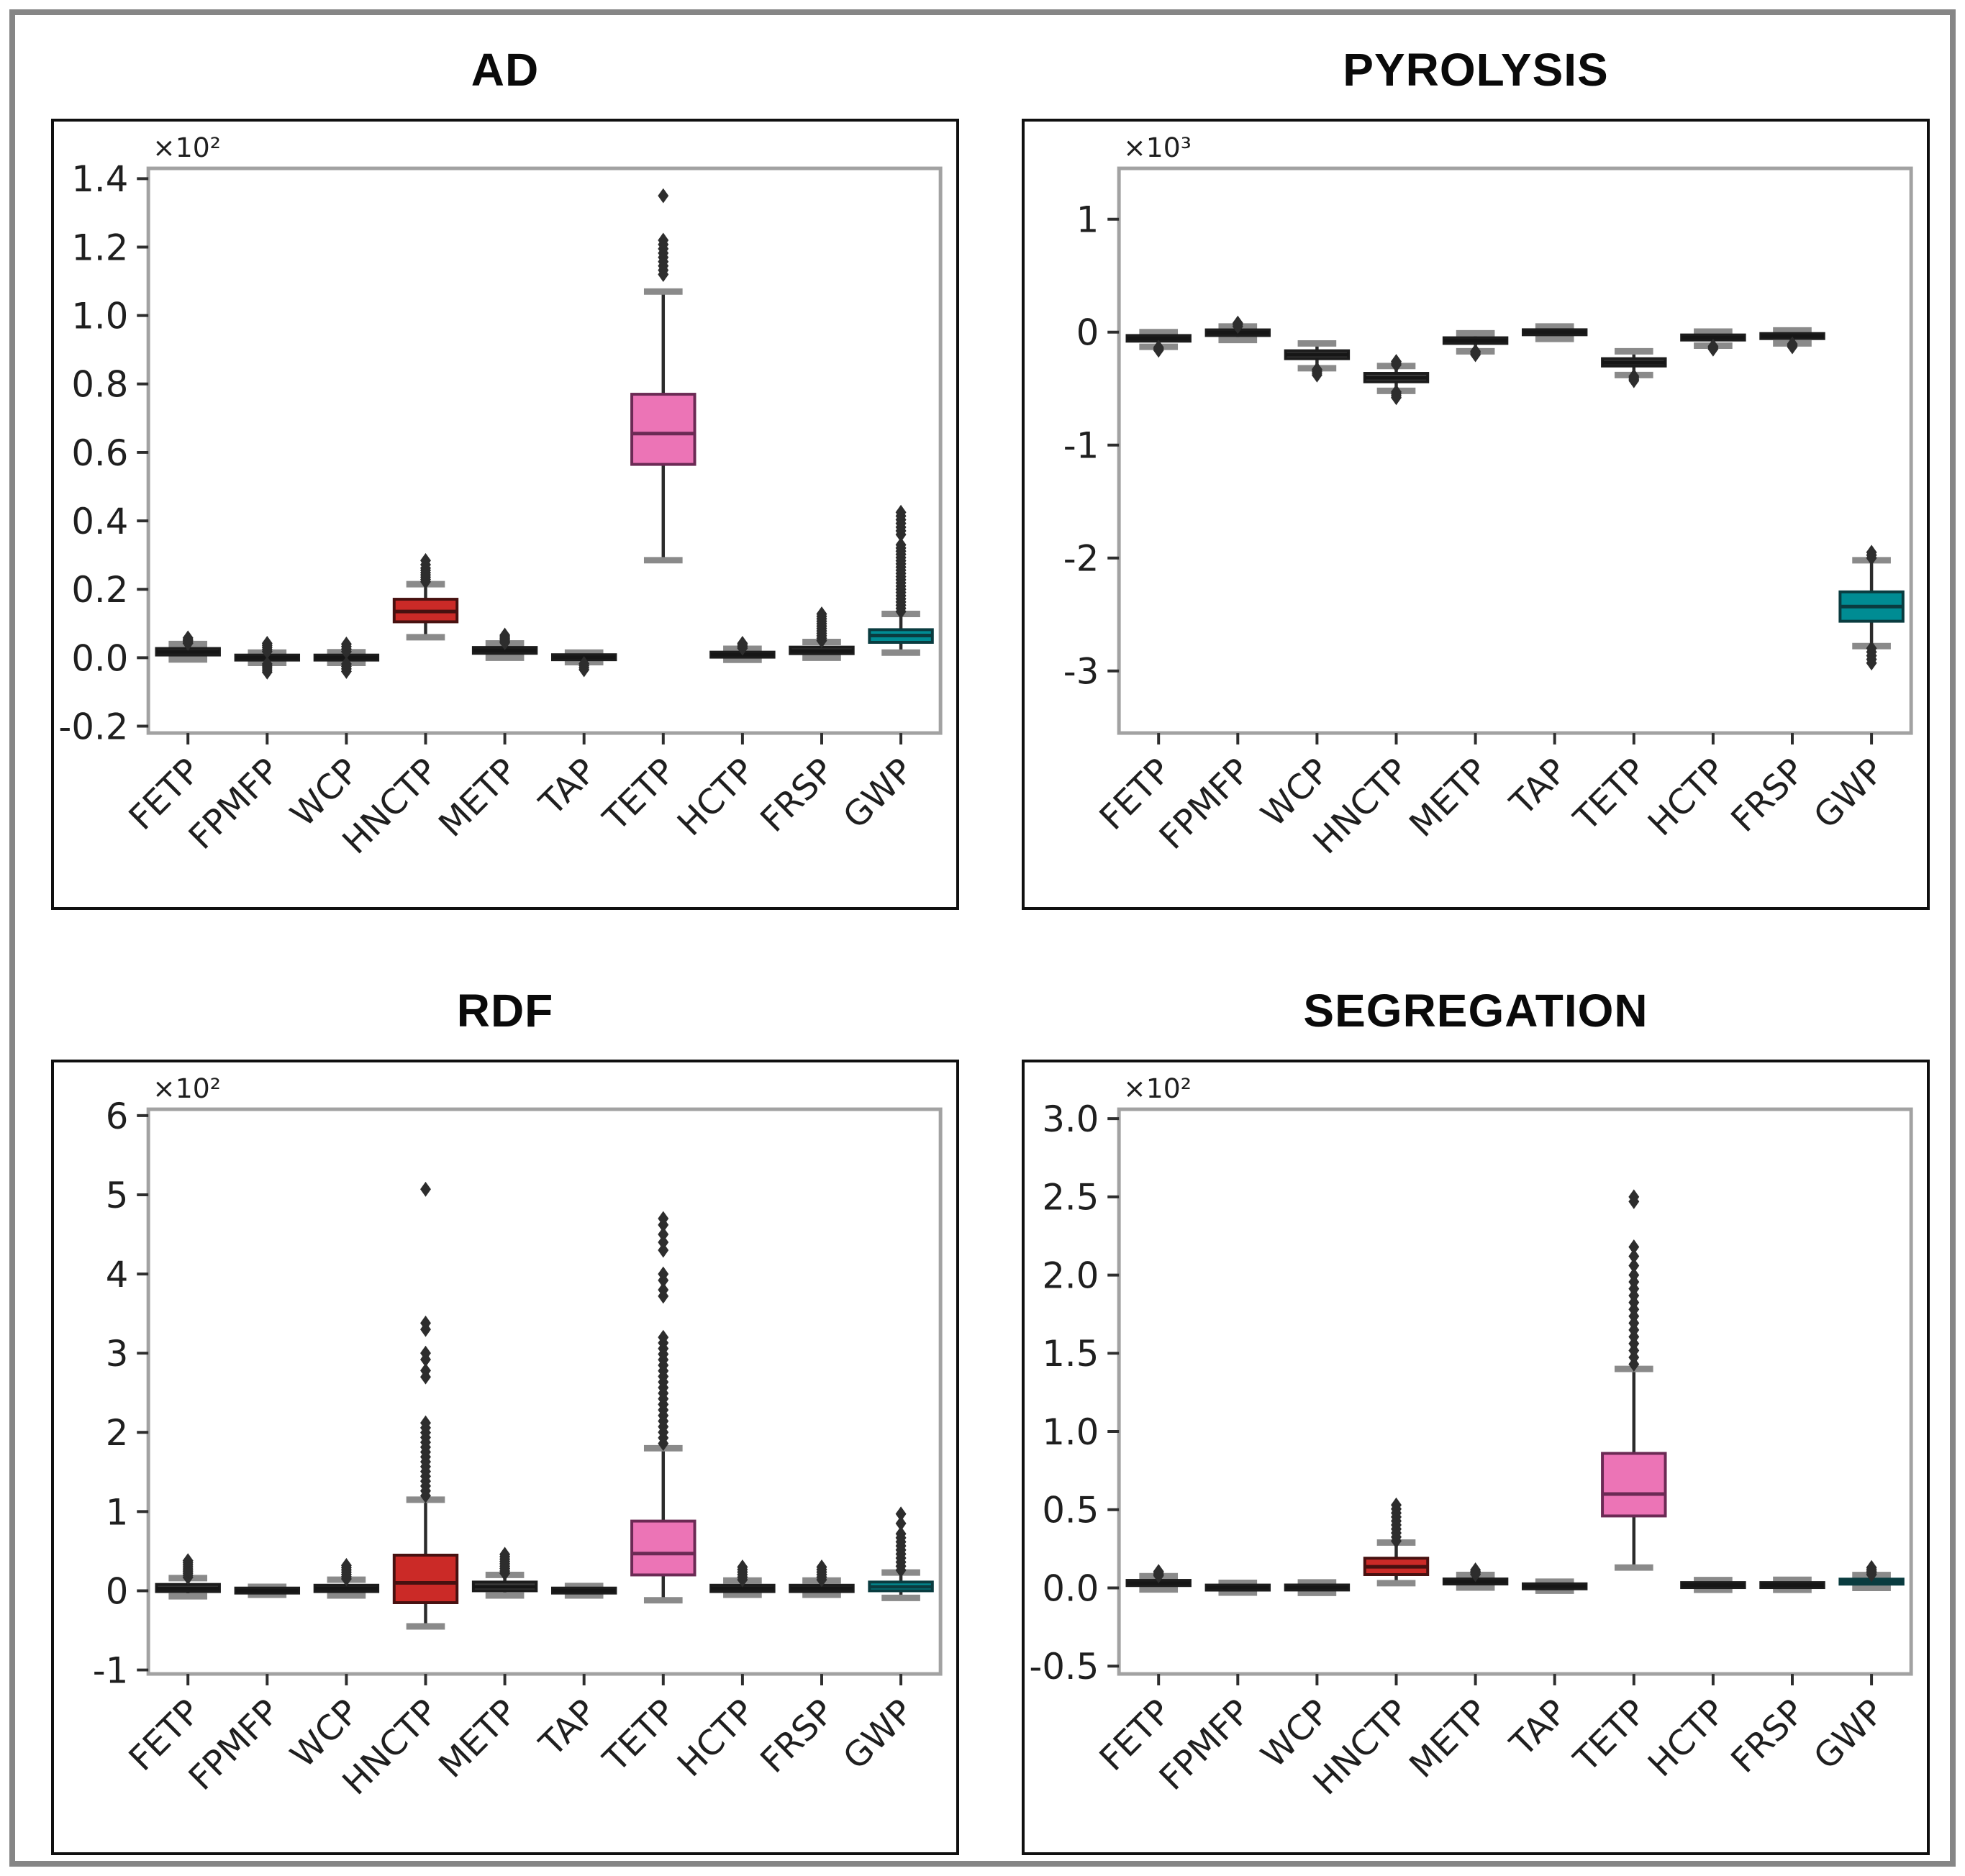 The width and height of the screenshot is (1965, 1876). Describe the element at coordinates (1070, 1275) in the screenshot. I see `svg-text: 2.0` at that location.